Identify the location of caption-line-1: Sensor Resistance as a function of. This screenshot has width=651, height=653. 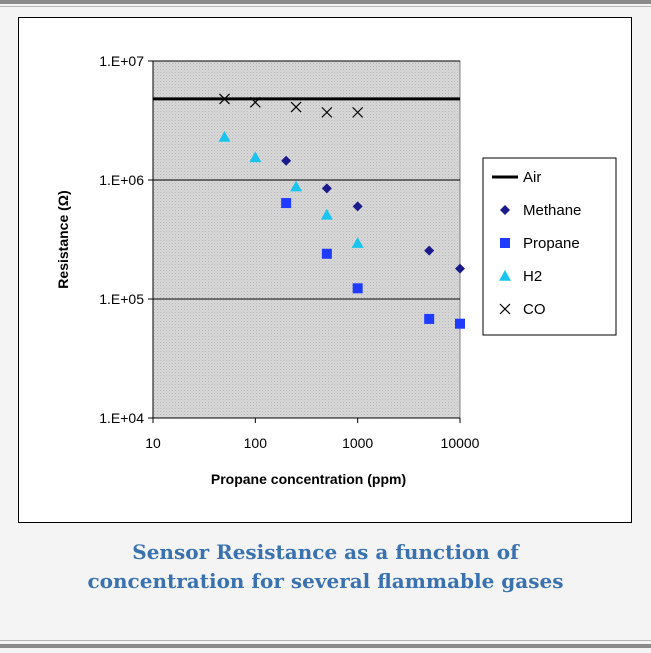
(325, 552).